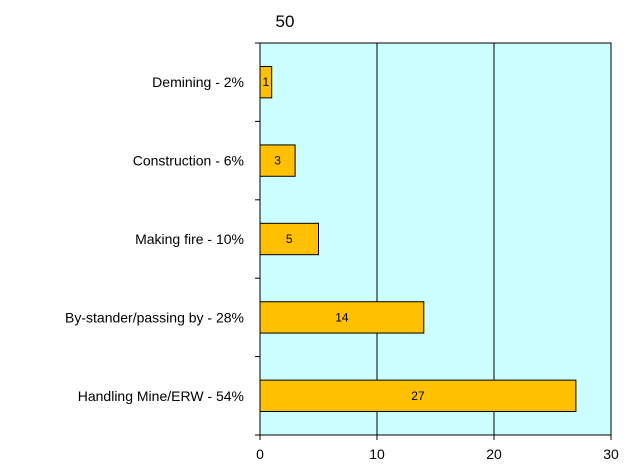 The width and height of the screenshot is (633, 468). What do you see at coordinates (161, 396) in the screenshot?
I see `category-label-4: Handling Mine/ERW - 54%` at bounding box center [161, 396].